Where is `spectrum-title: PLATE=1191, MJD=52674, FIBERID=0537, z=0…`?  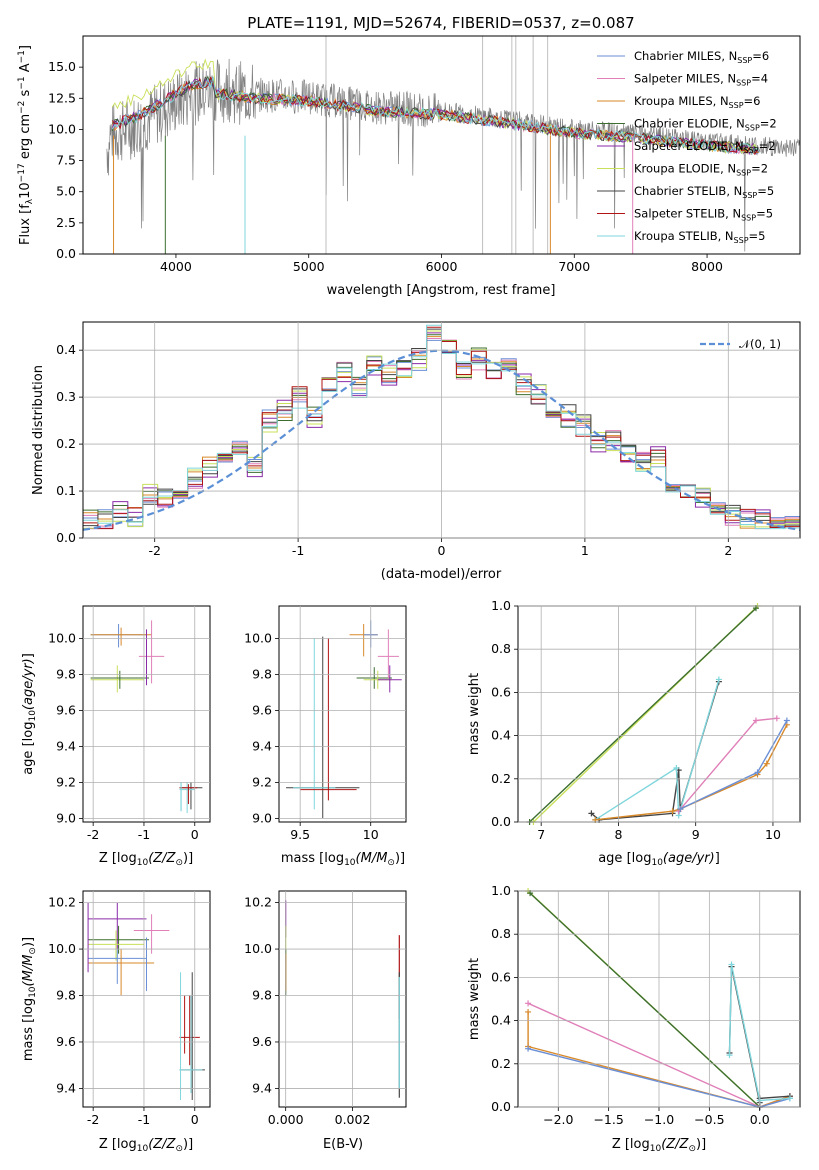 spectrum-title: PLATE=1191, MJD=52674, FIBERID=0537, z=0… is located at coordinates (440, 23).